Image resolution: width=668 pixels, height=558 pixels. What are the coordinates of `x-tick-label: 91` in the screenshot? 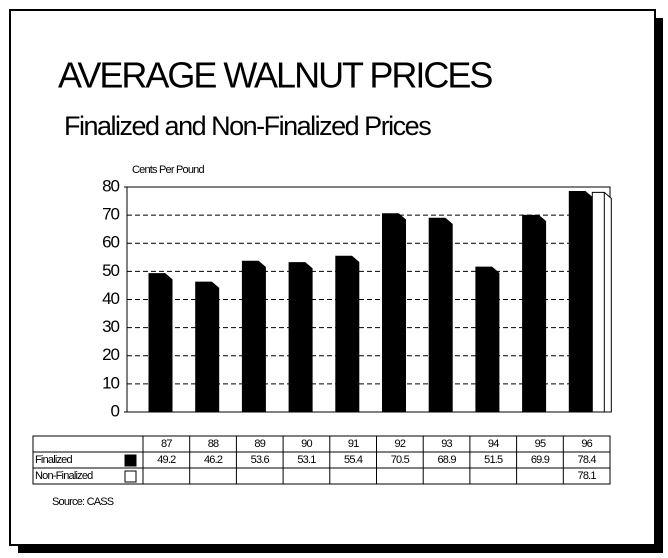 It's located at (353, 444).